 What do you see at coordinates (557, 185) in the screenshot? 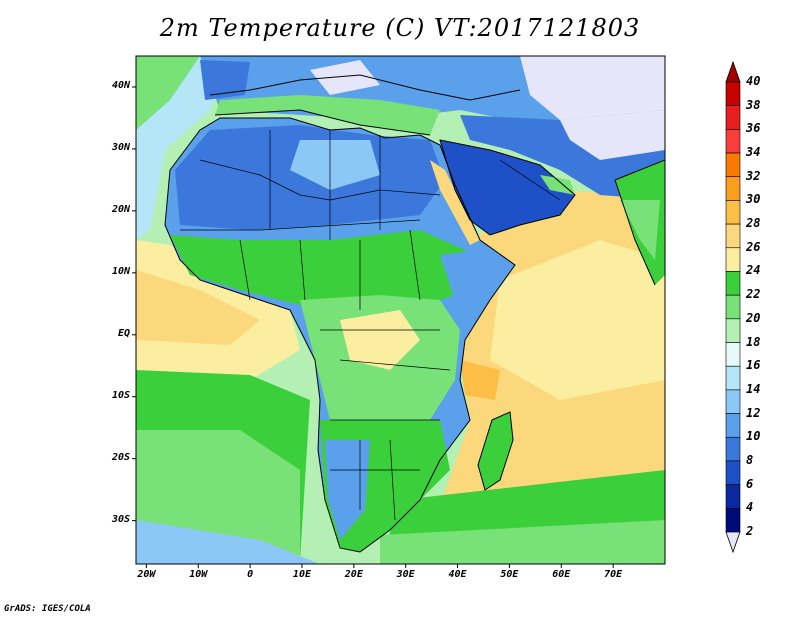
I see `persian-gulf` at bounding box center [557, 185].